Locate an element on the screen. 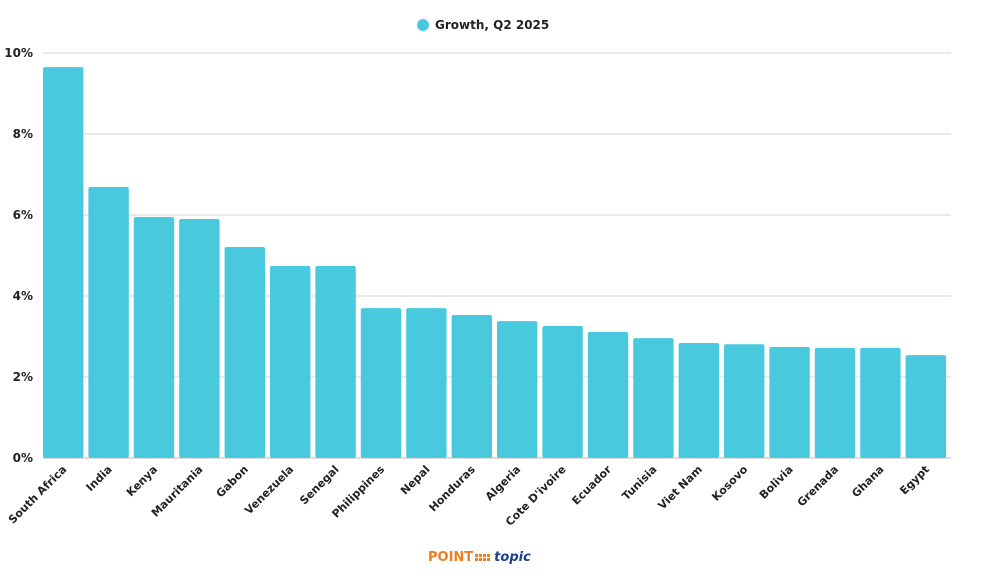  x-tick-label: Tunisia is located at coordinates (640, 483).